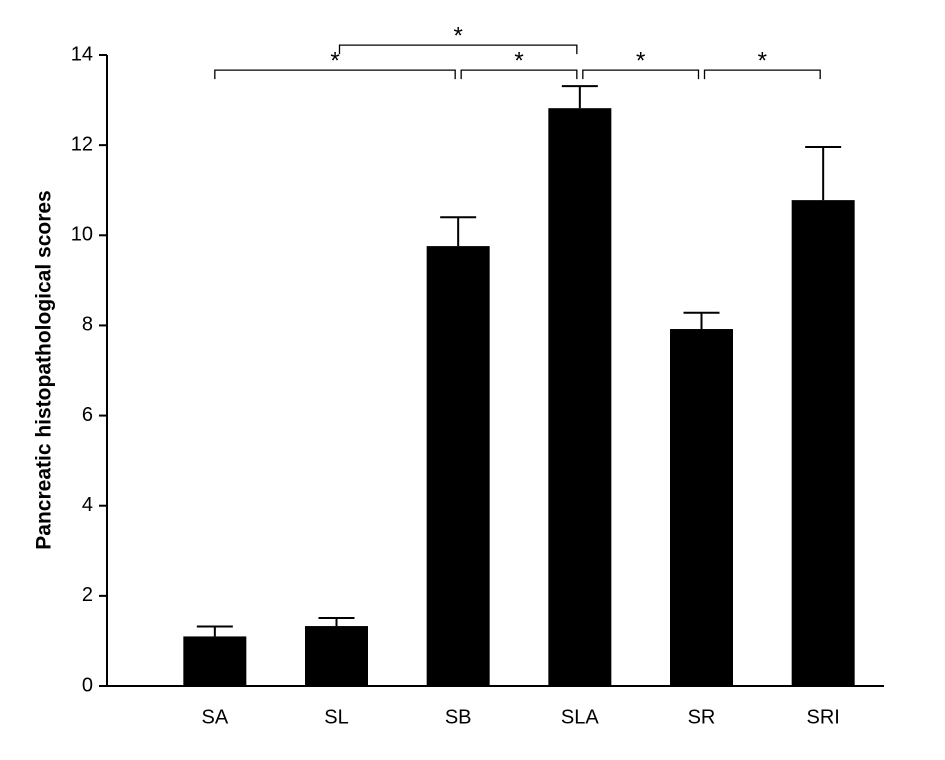 The height and width of the screenshot is (760, 945). I want to click on y-tick-label: 8, so click(87, 325).